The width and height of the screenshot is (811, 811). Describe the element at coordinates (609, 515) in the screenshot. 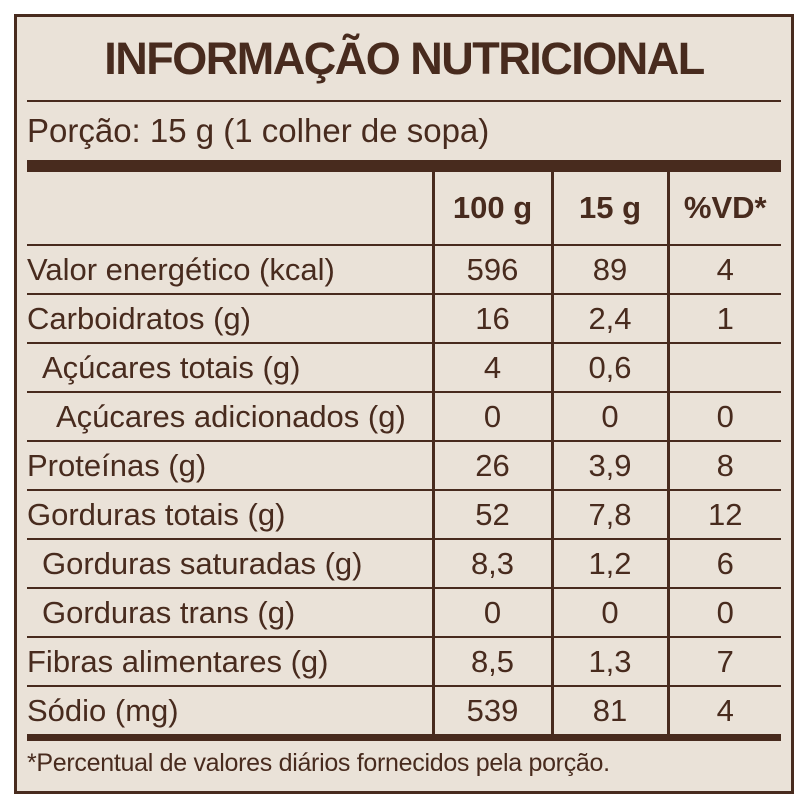

I see `value-15g: 7,8` at that location.